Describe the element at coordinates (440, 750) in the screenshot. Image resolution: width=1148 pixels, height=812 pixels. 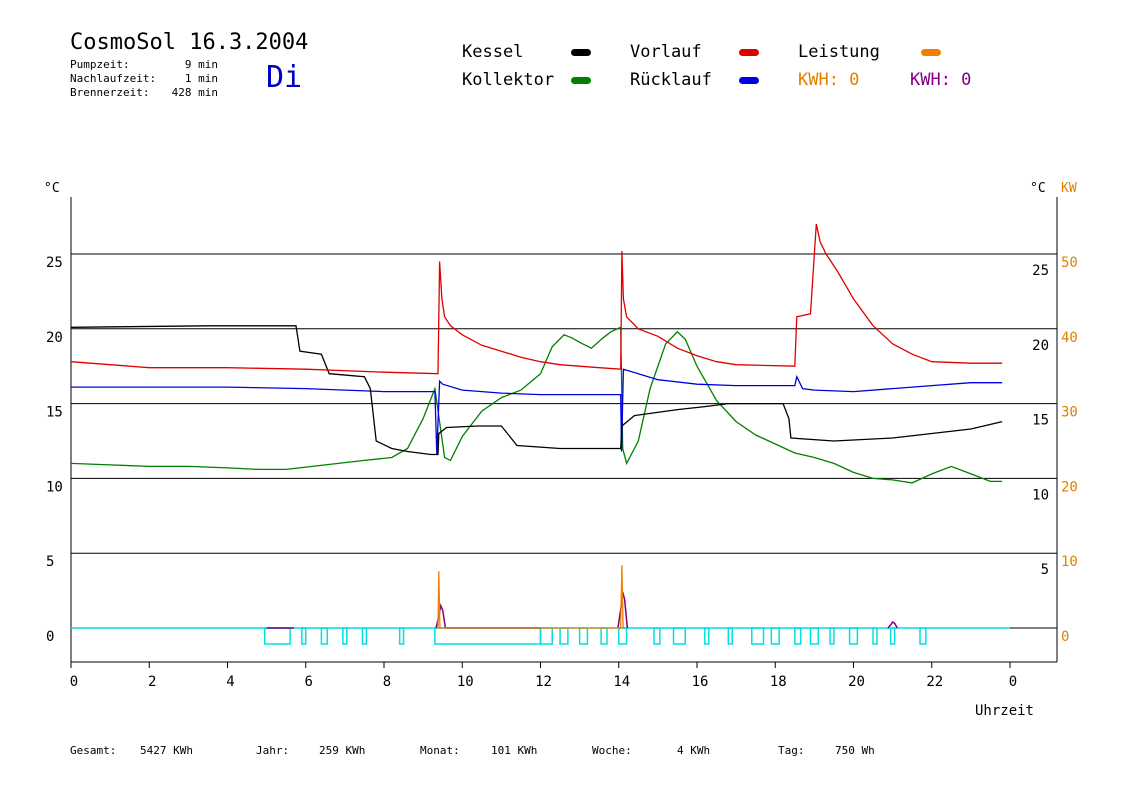
I see `monat-label: Monat:` at that location.